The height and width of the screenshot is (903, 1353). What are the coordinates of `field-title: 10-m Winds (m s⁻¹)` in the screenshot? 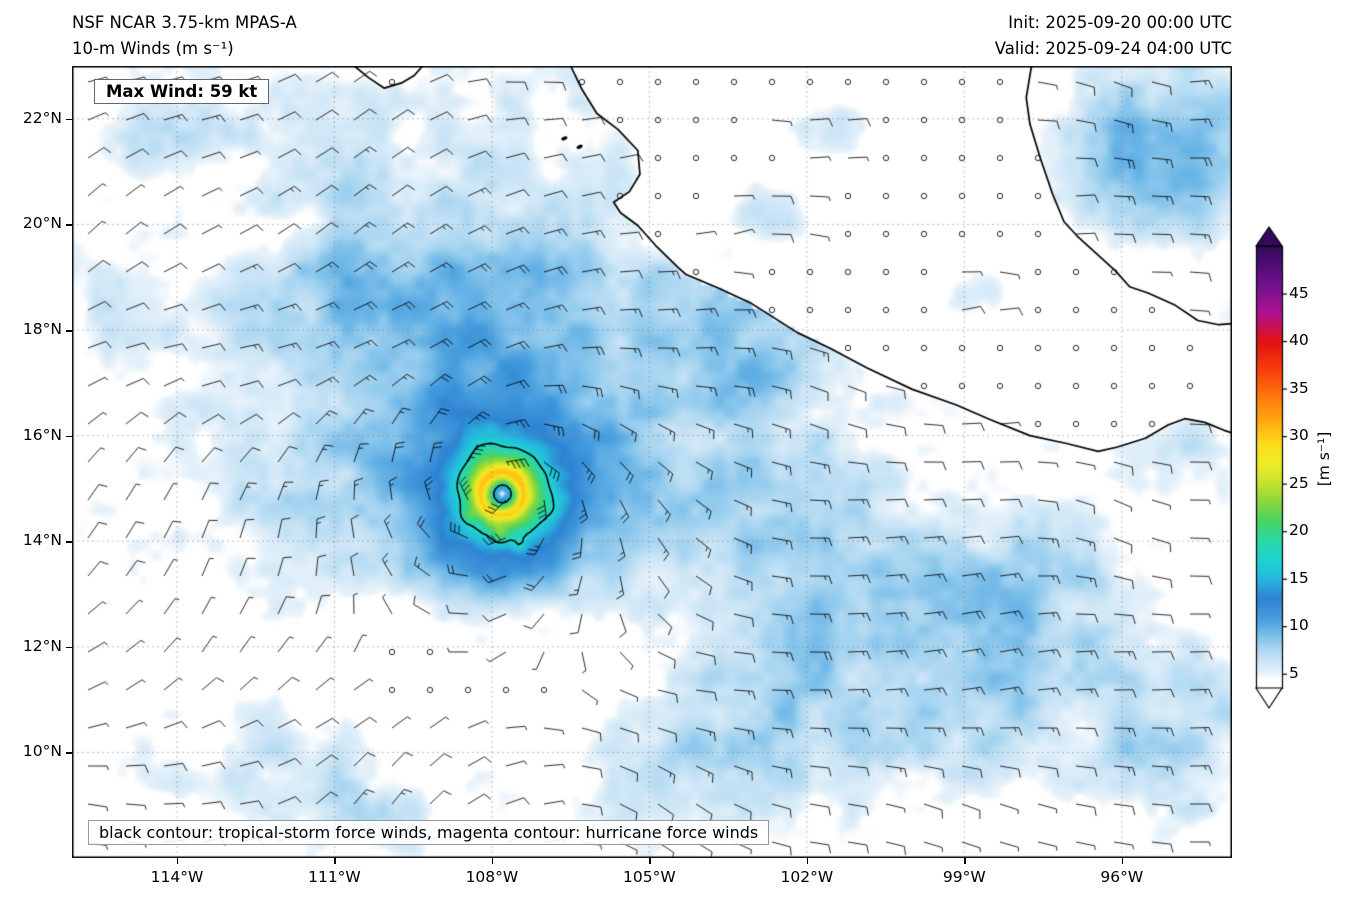 It's located at (153, 48).